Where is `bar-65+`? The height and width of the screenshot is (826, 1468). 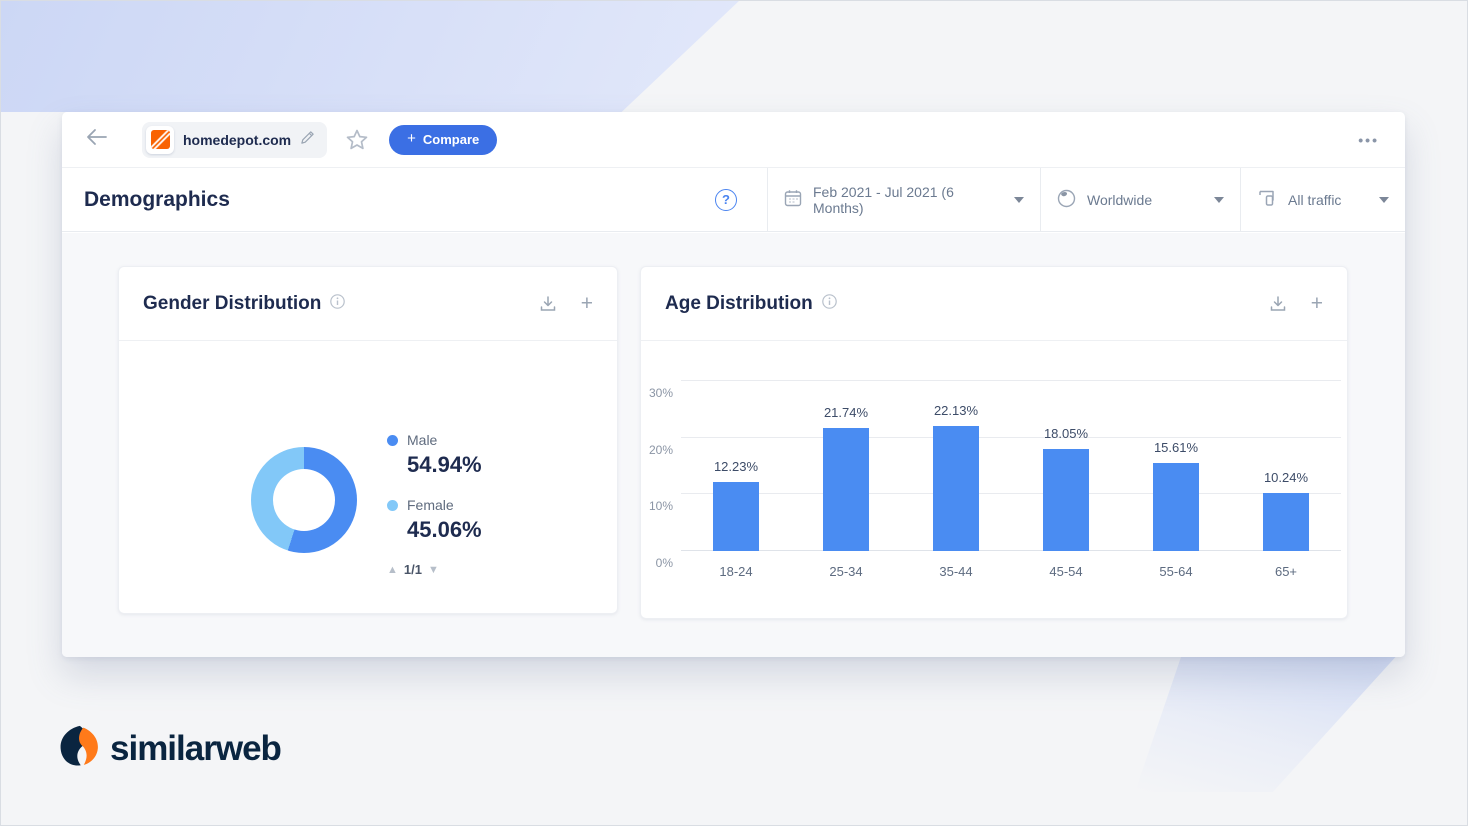 bar-65+ is located at coordinates (1286, 521).